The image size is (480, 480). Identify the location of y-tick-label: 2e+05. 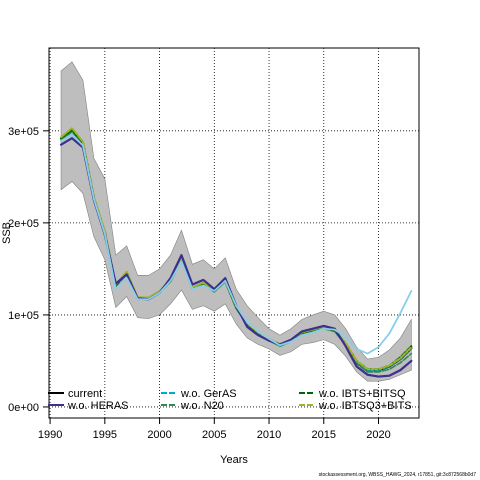
(23, 224).